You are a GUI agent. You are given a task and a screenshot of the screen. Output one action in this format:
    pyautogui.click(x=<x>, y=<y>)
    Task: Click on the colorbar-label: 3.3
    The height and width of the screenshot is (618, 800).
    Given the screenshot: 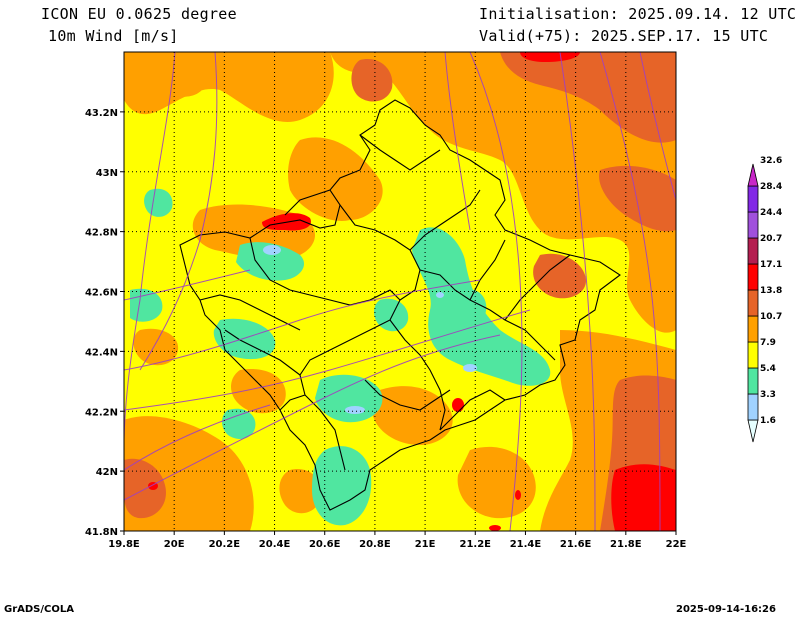 What is the action you would take?
    pyautogui.click(x=768, y=395)
    